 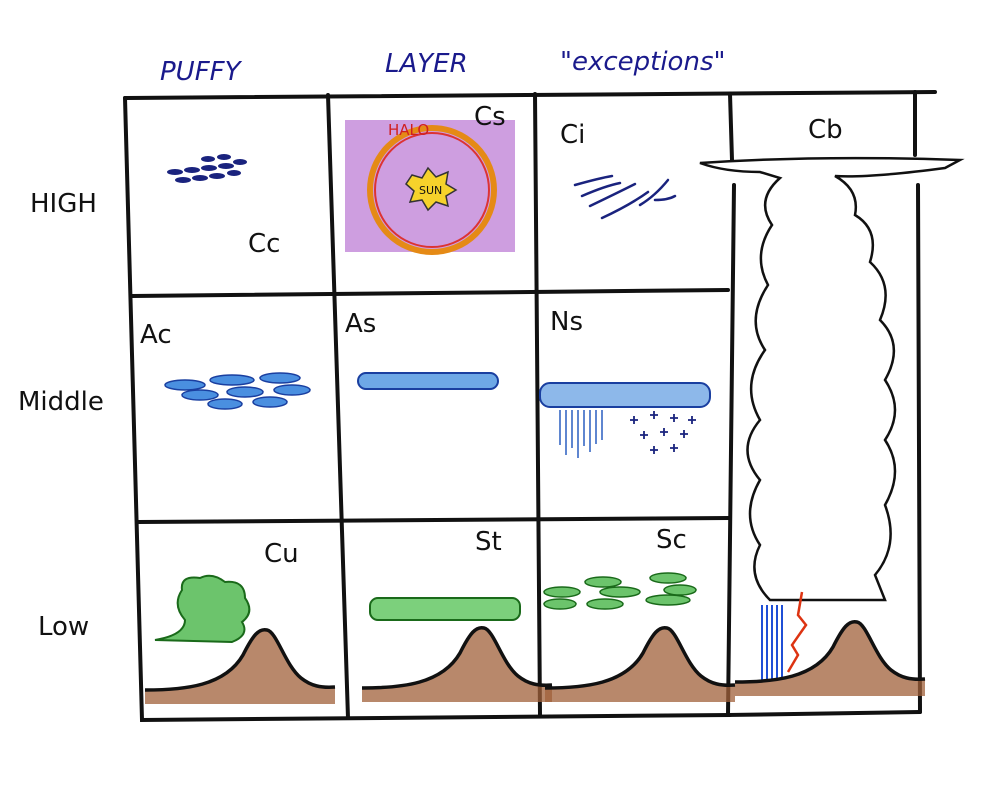 I want to click on cell-label: Ci, so click(x=572, y=135).